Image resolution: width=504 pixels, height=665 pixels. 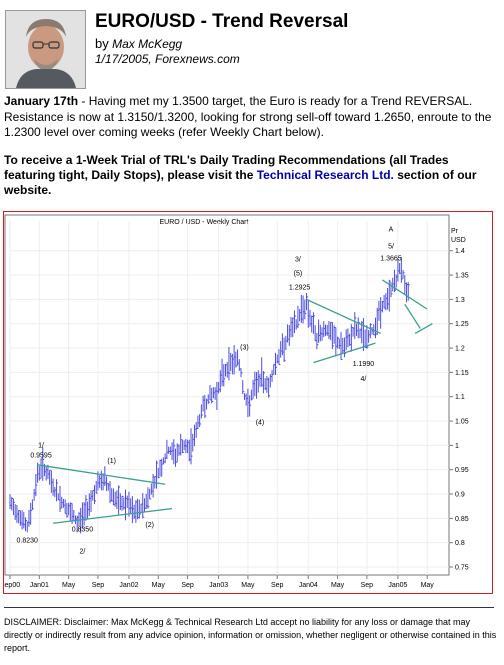 What do you see at coordinates (41, 456) in the screenshot?
I see `chart-annotation: 0.9595` at bounding box center [41, 456].